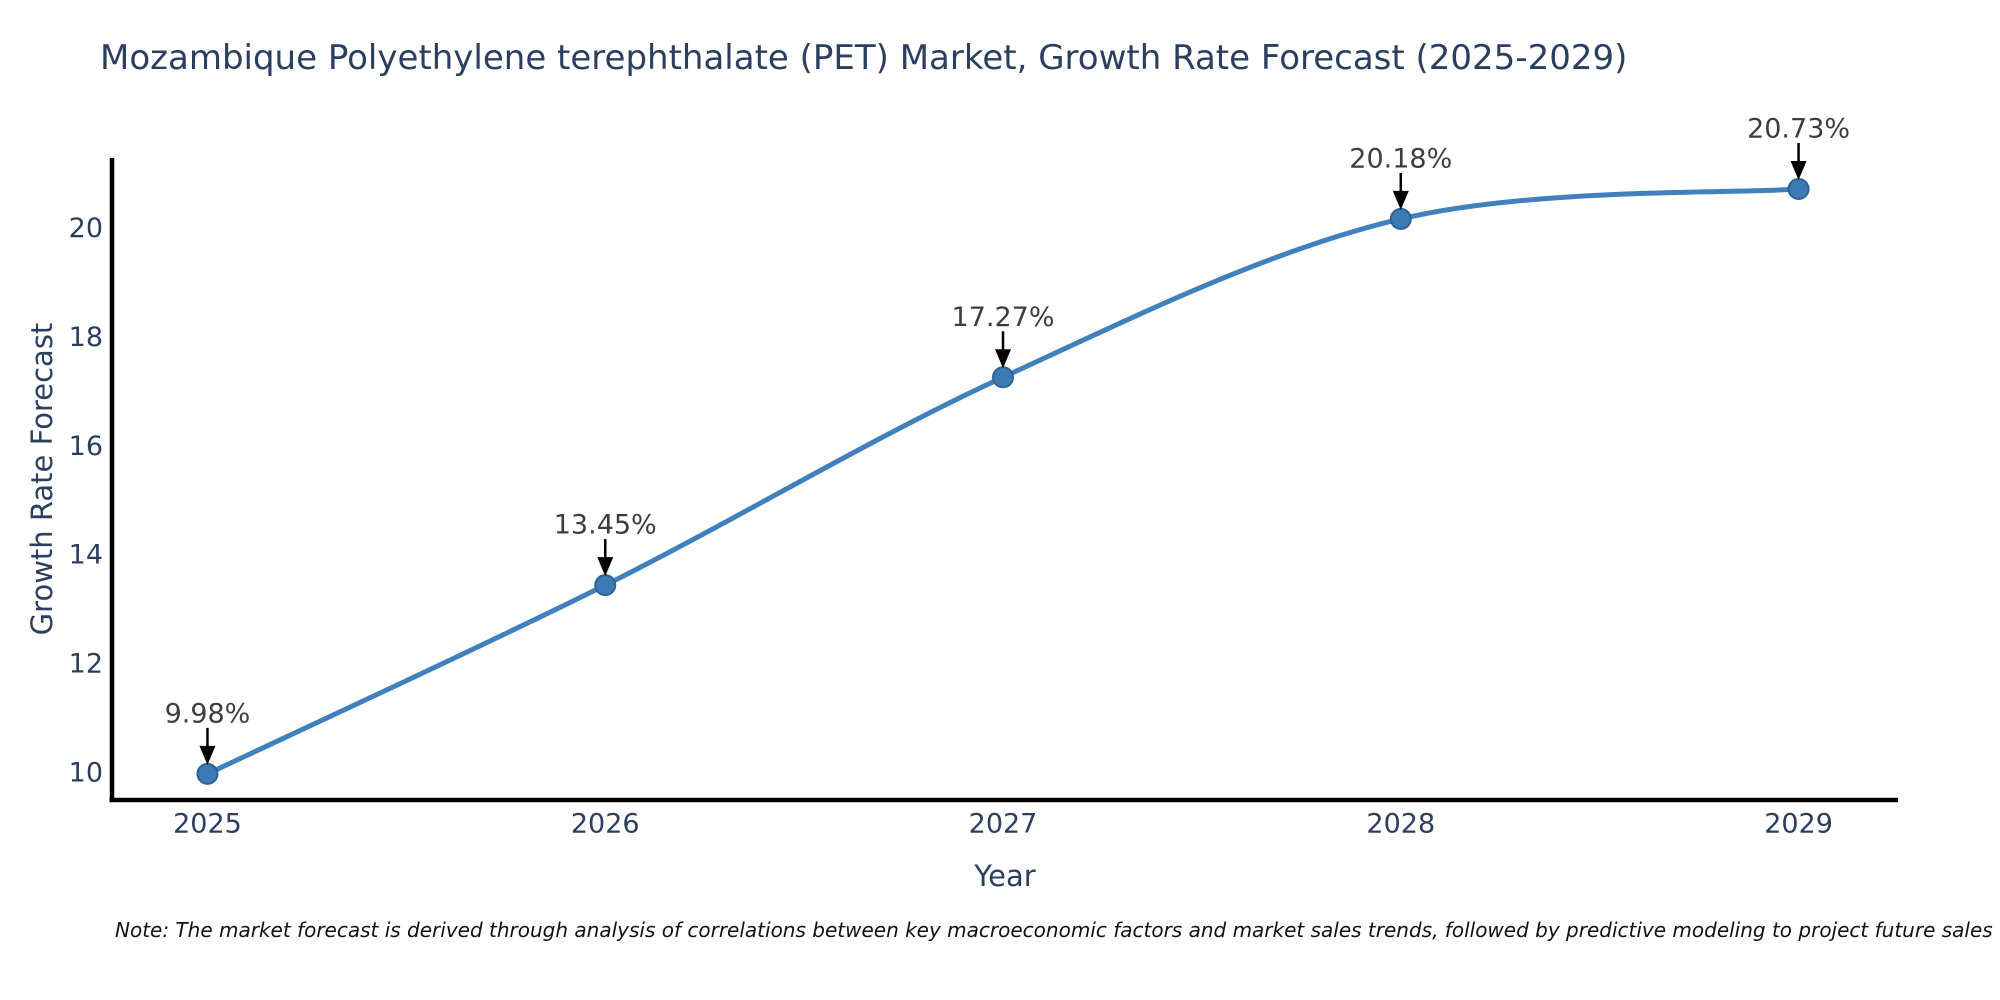 The image size is (2000, 1000). I want to click on y-axis-tick-label: 20, so click(86, 228).